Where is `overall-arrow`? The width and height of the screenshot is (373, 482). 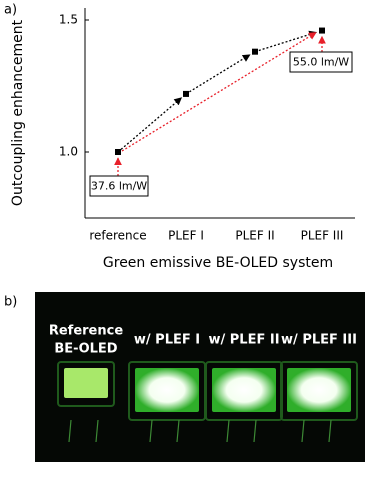
overall-arrow is located at coordinates (219, 92).